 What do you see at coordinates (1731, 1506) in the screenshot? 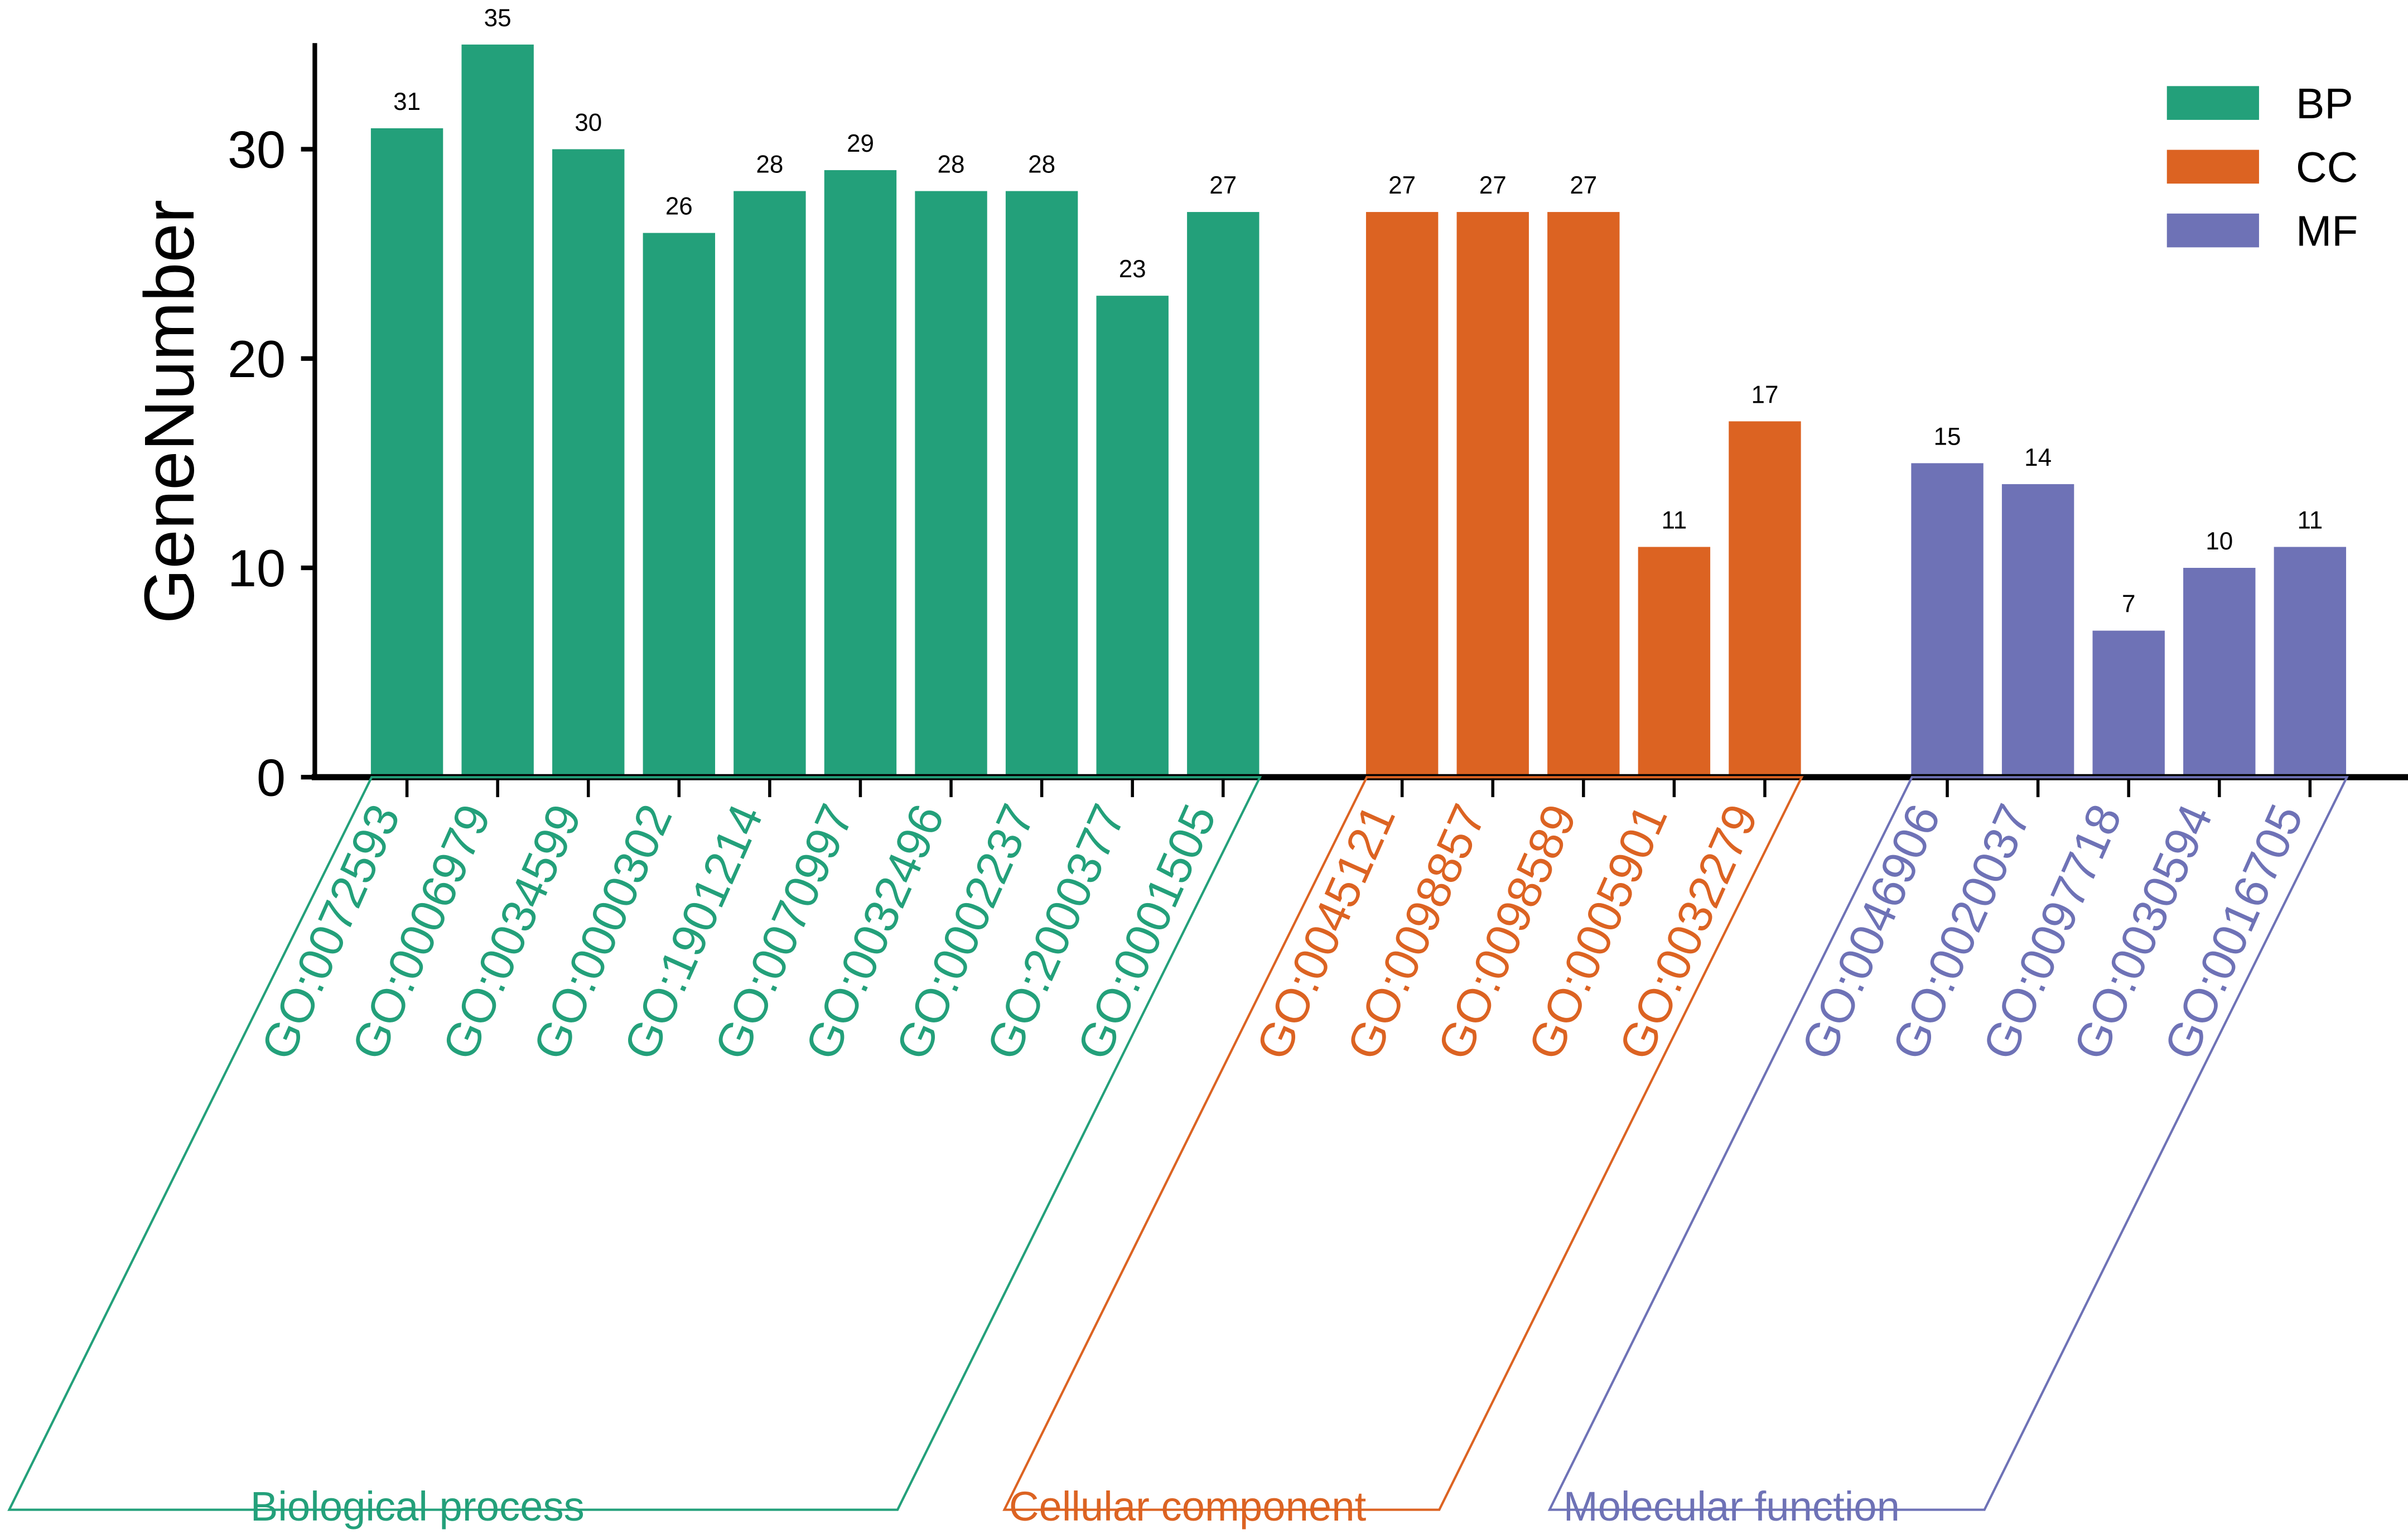
I see `group-title: Molecular function` at bounding box center [1731, 1506].